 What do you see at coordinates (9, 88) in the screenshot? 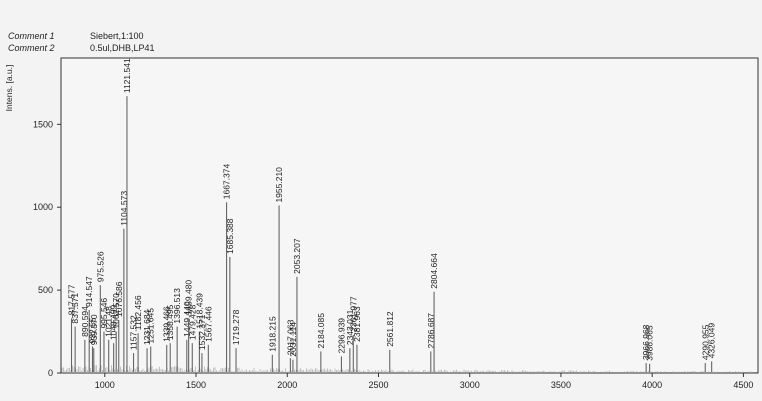
I see `y-axis-label: Intens. [a.u.]` at bounding box center [9, 88].